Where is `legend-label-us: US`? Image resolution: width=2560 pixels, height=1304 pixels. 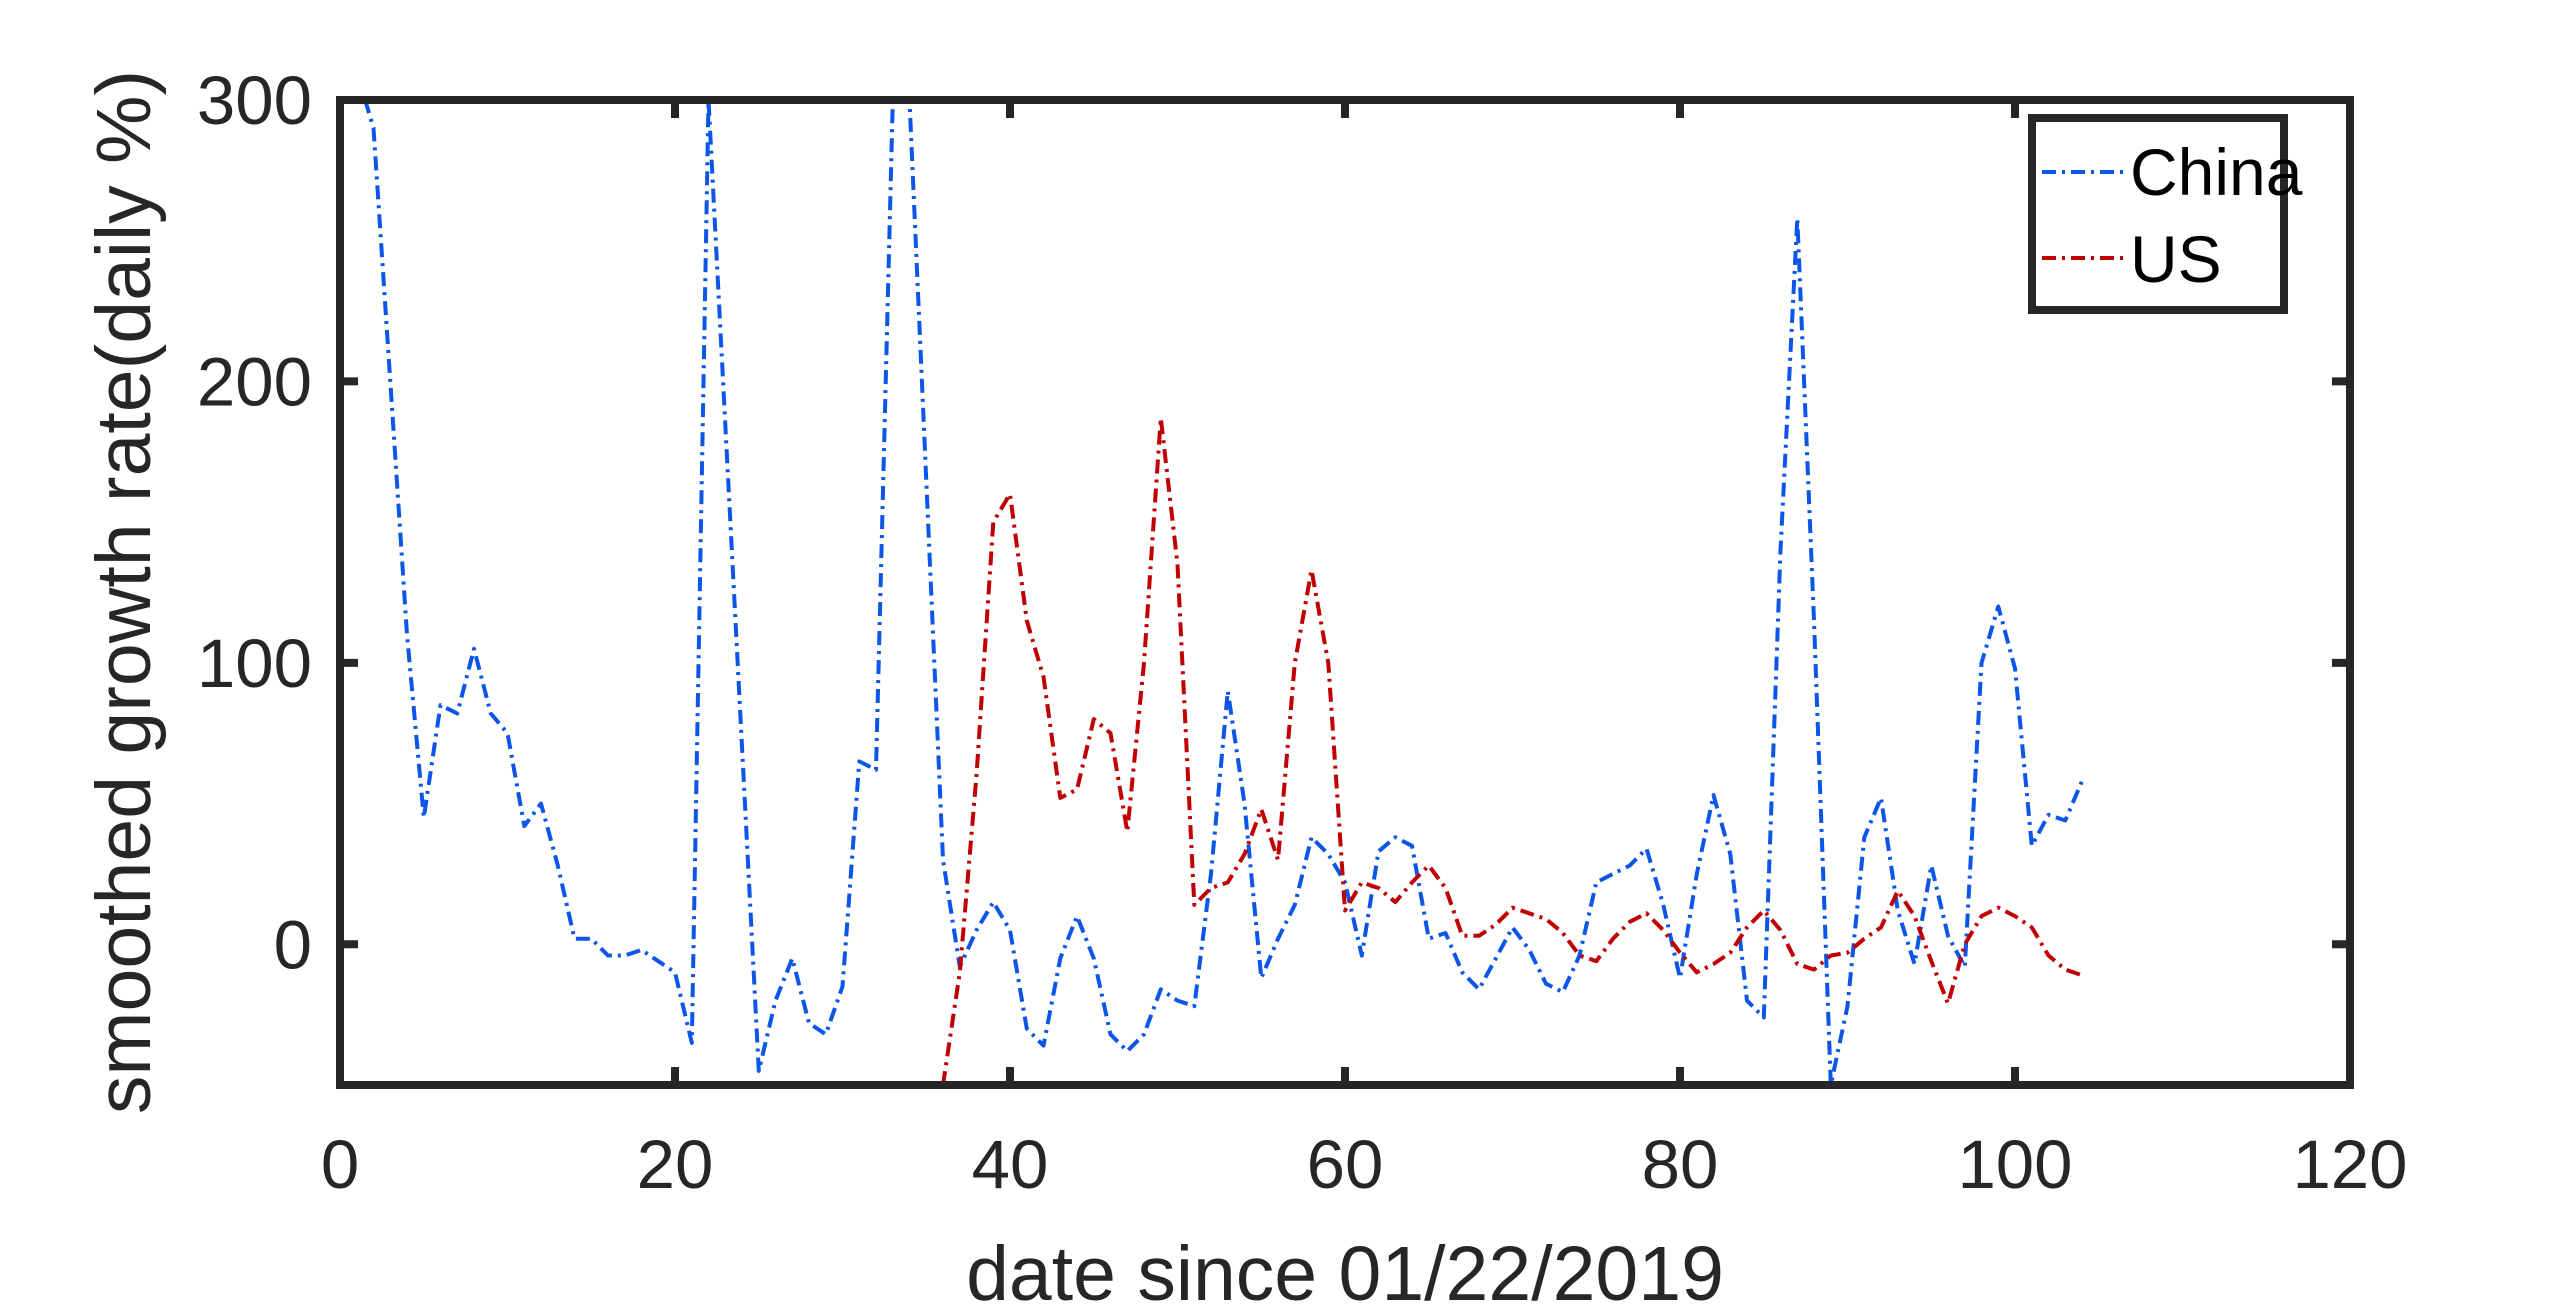
legend-label-us: US is located at coordinates (2176, 259).